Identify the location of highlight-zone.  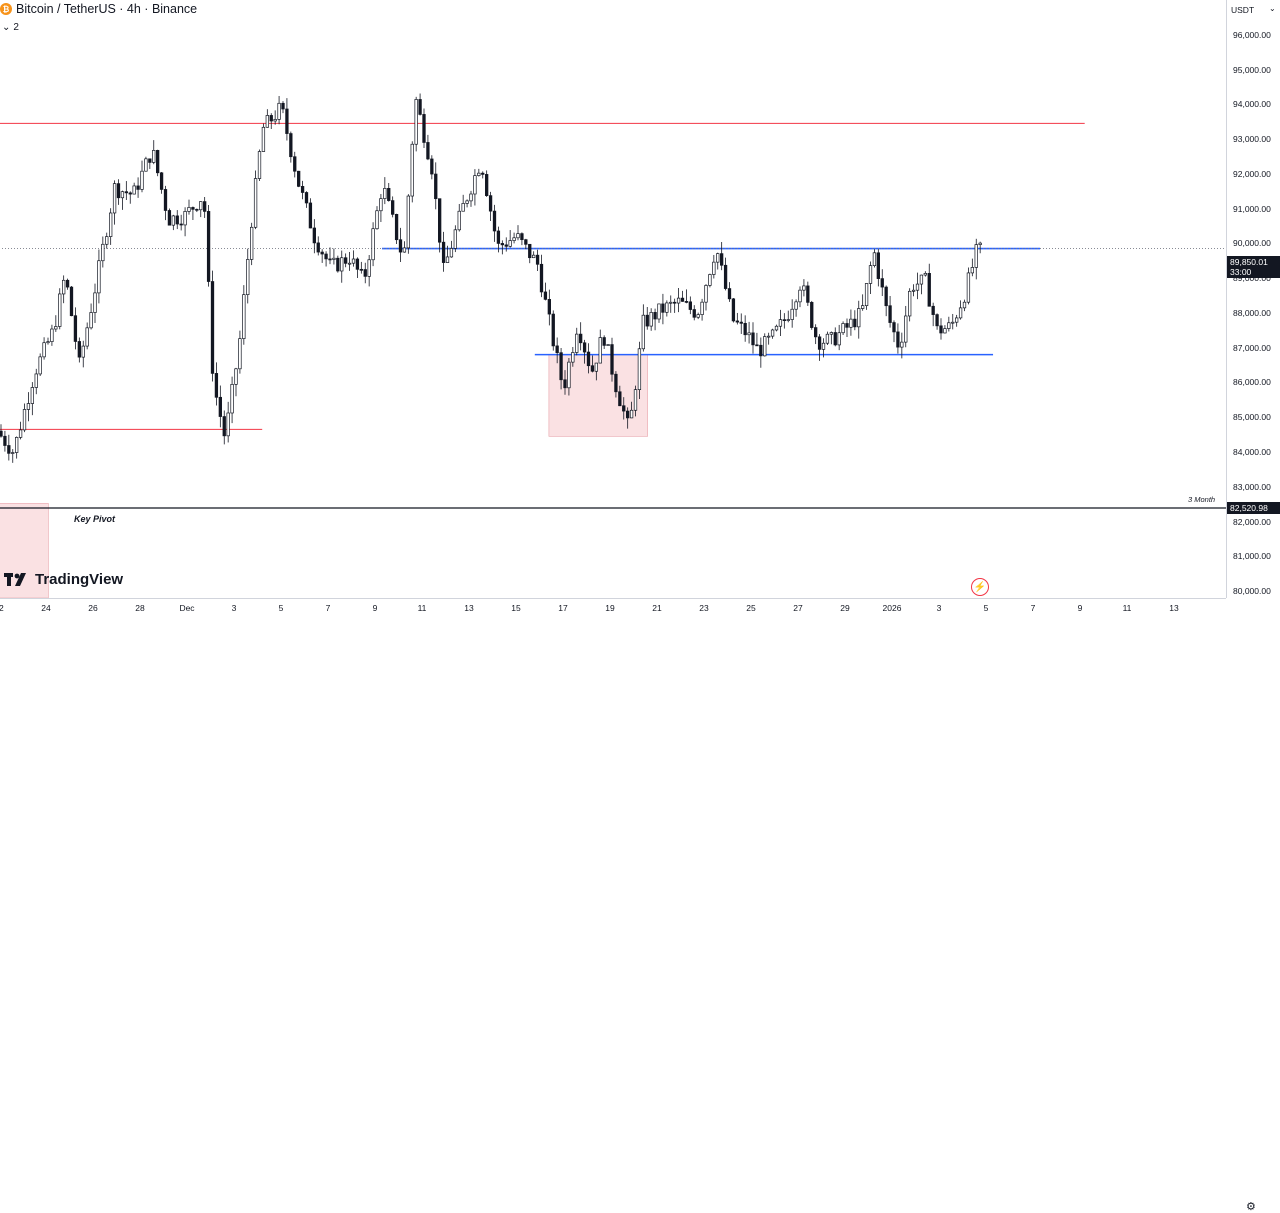
(598, 395).